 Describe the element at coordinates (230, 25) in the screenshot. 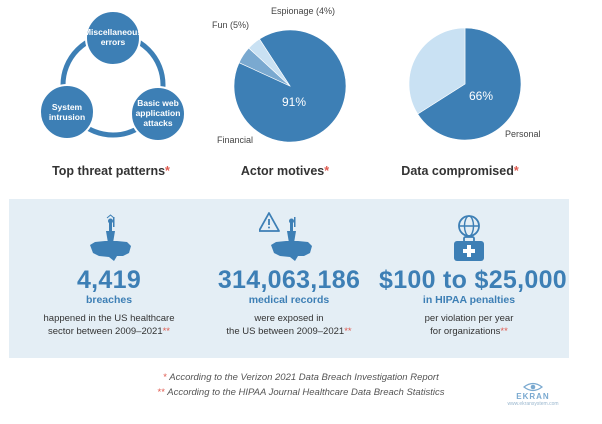

I see `pie-label-1: Fun (5%)` at that location.